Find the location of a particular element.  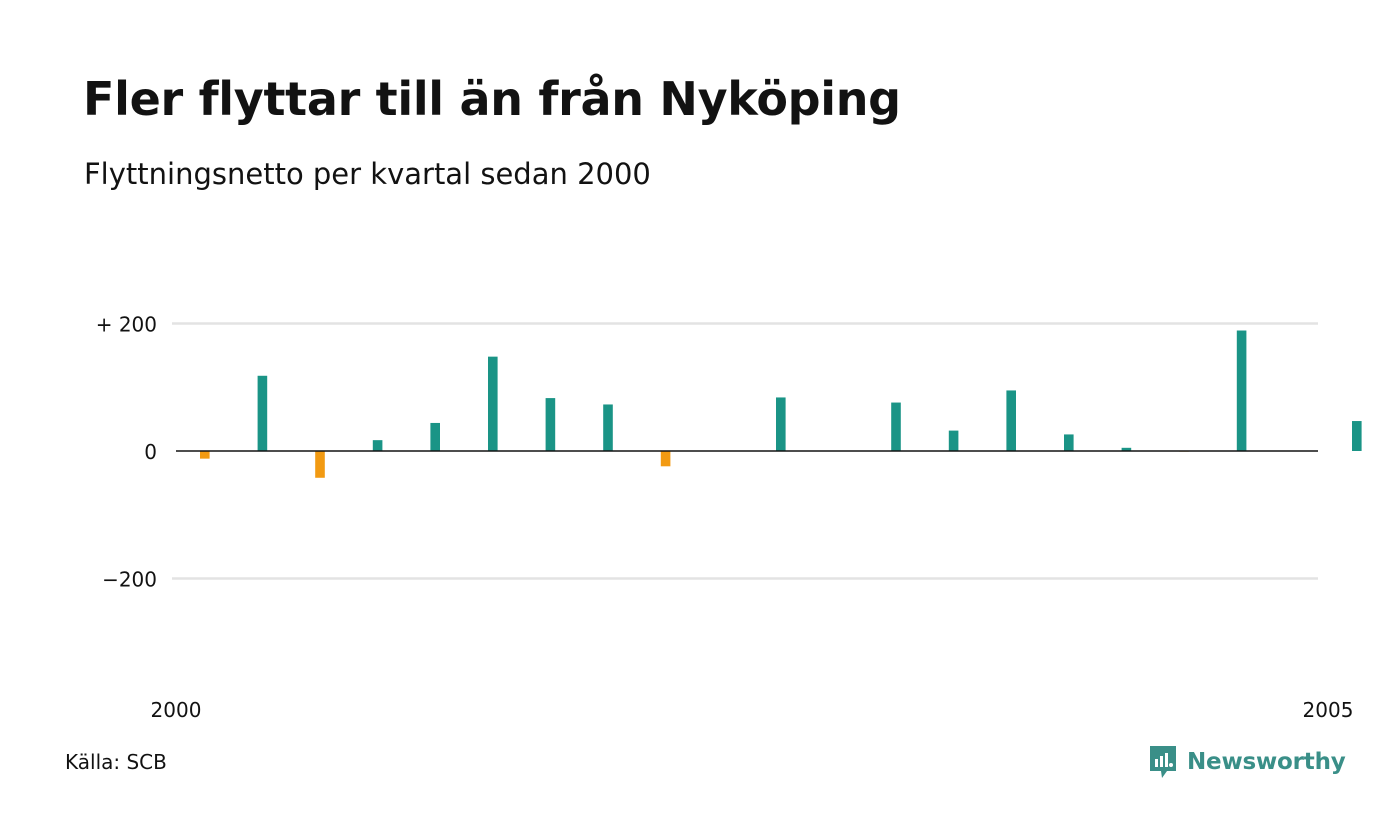

y-tick-label: 0 is located at coordinates (150, 452).